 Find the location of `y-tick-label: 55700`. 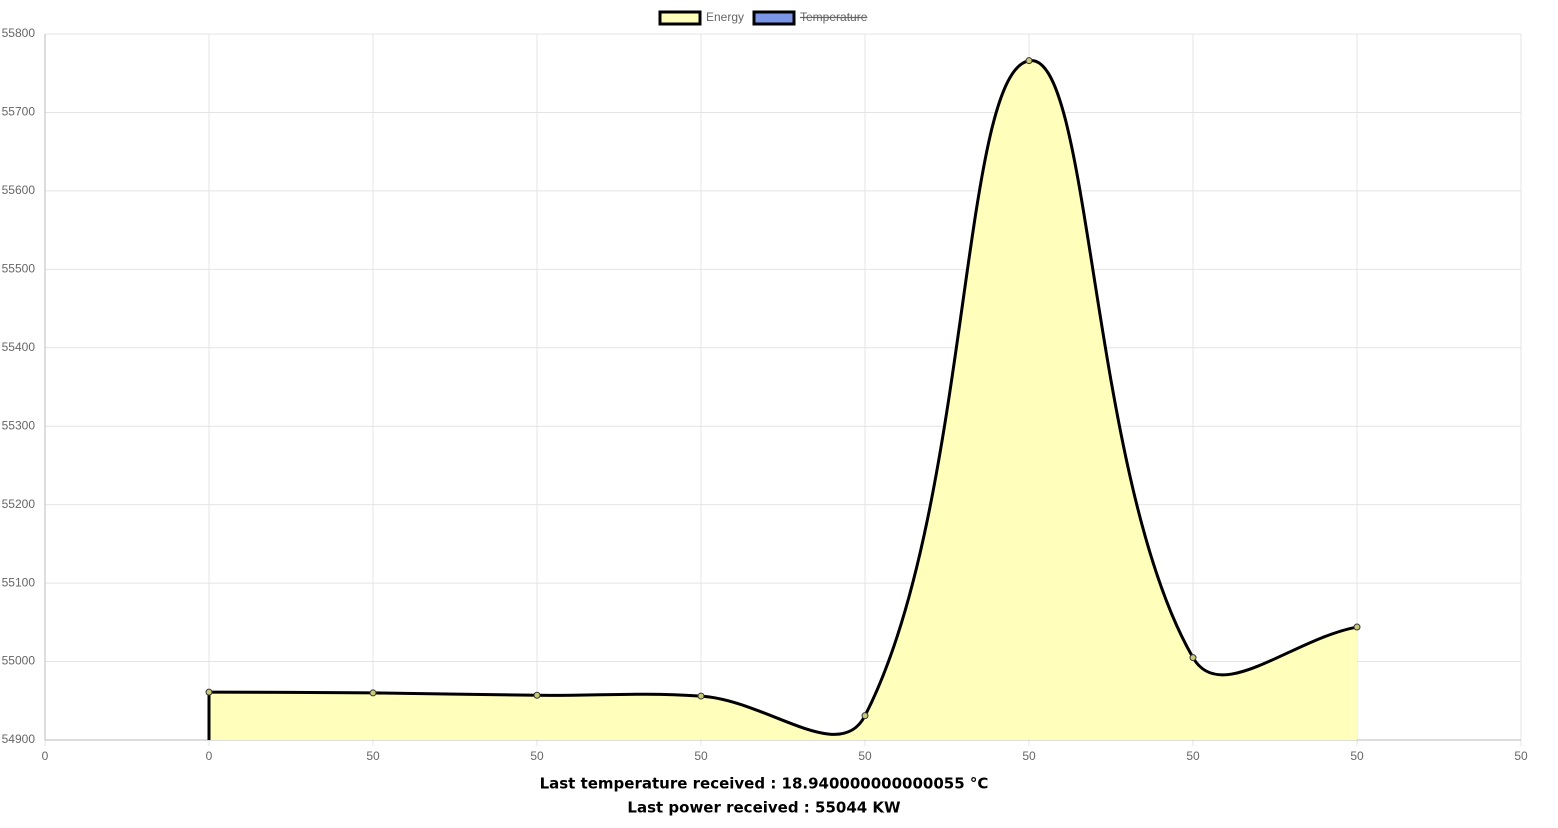

y-tick-label: 55700 is located at coordinates (19, 112).